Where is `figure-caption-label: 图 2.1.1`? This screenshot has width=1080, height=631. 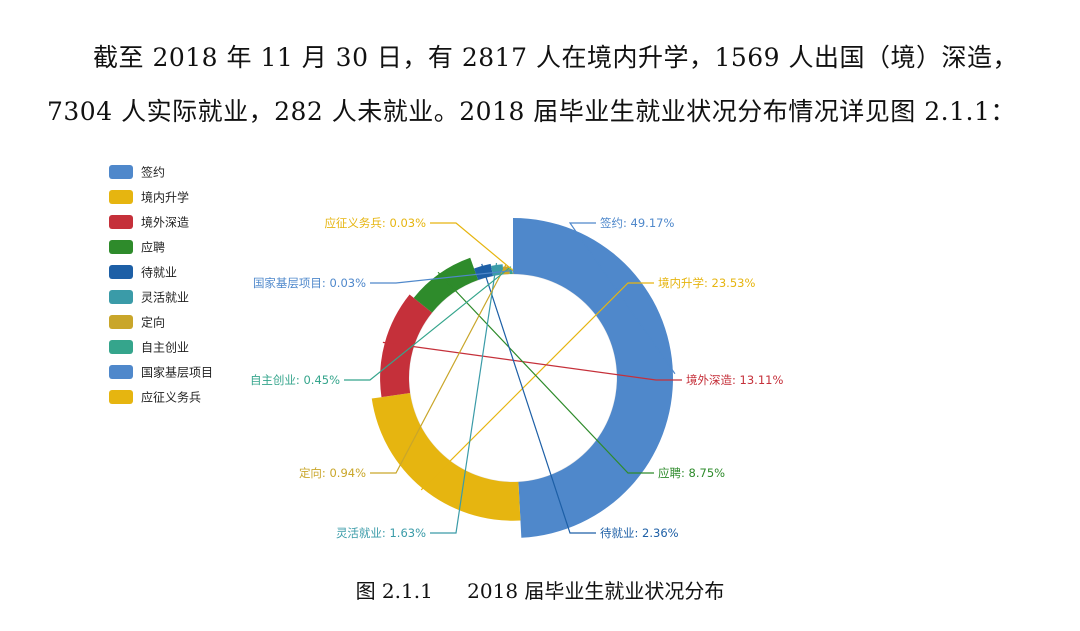
figure-caption-label: 图 2.1.1 is located at coordinates (394, 591).